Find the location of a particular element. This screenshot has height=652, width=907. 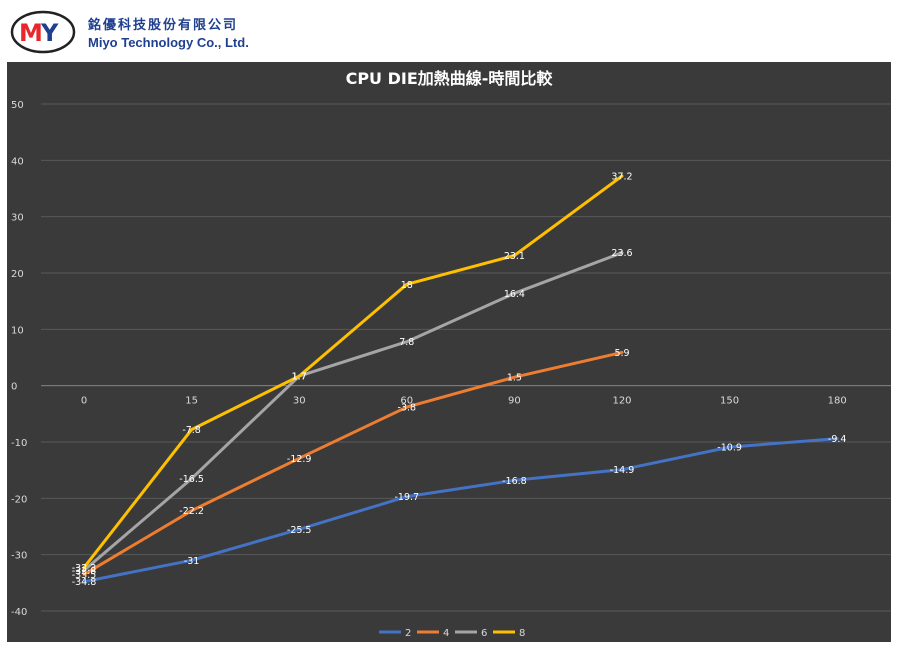

data-label: -16.8 is located at coordinates (514, 481).